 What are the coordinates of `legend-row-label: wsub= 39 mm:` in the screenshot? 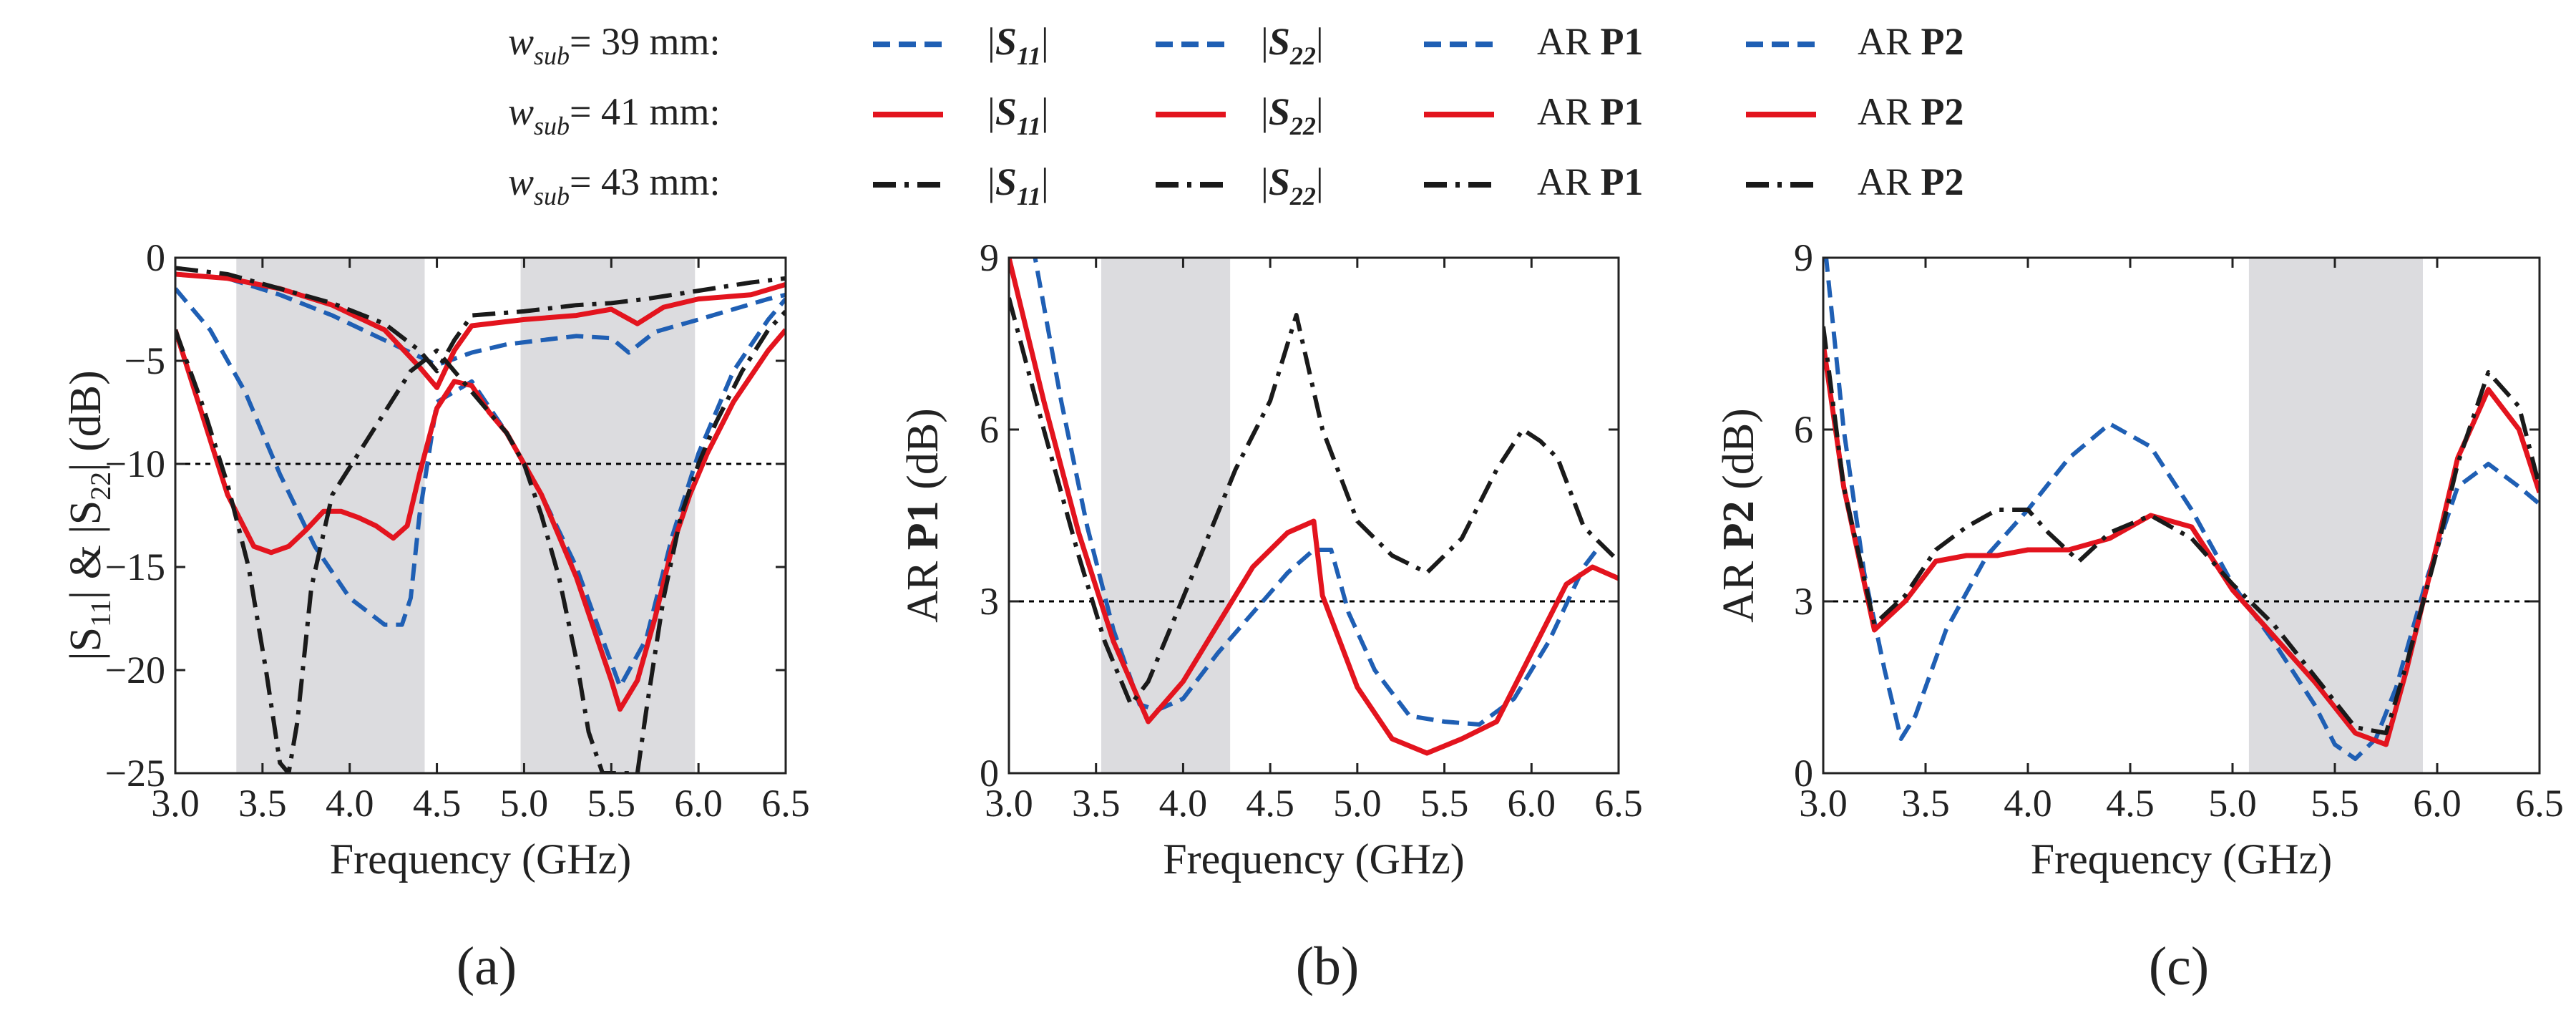 It's located at (614, 45).